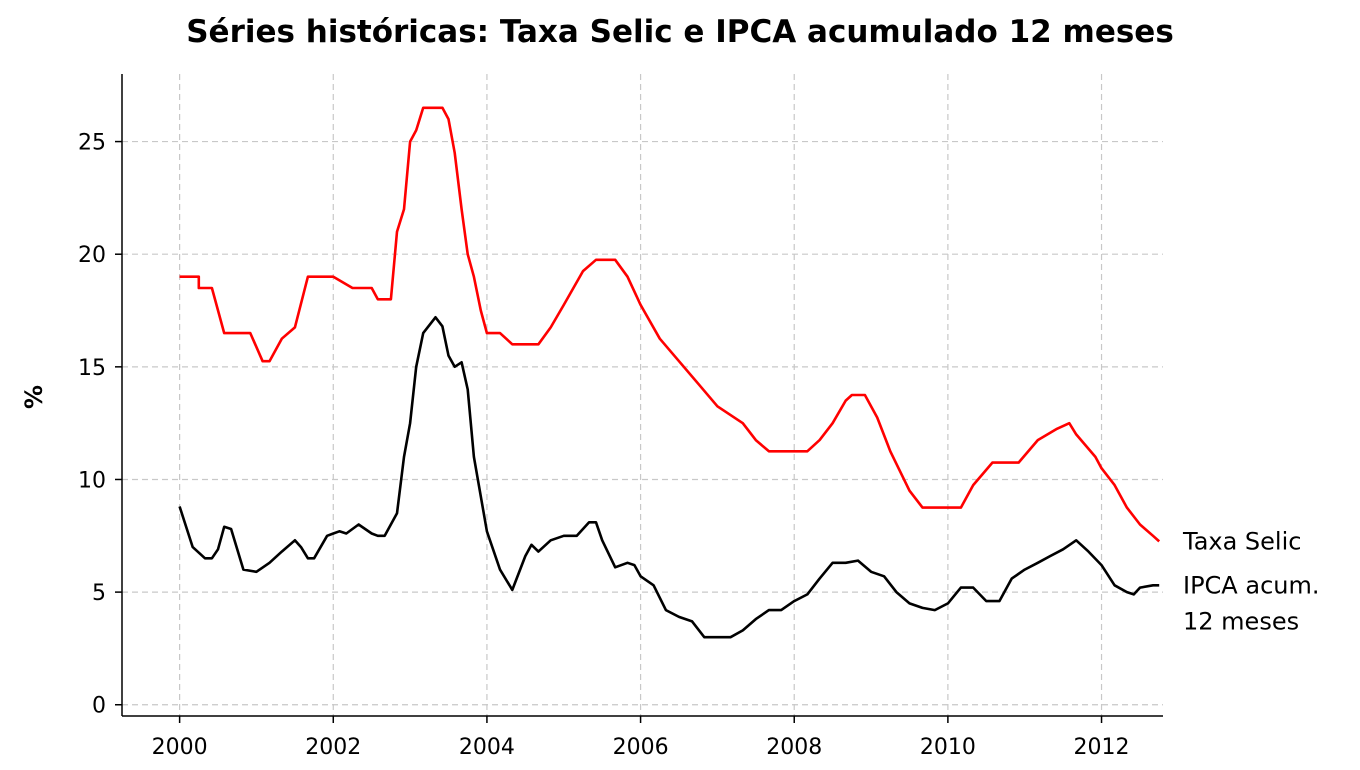 Image resolution: width=1360 pixels, height=770 pixels. What do you see at coordinates (794, 747) in the screenshot?
I see `x-tick-label: 2008` at bounding box center [794, 747].